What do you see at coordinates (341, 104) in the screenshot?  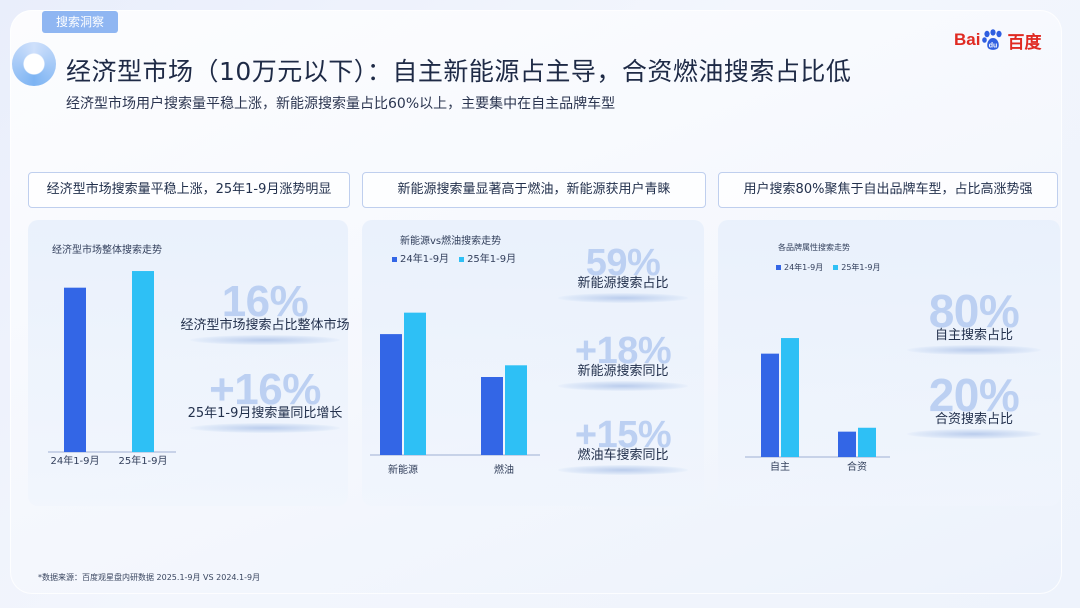 I see `page-subtitle: 经济型市场用户搜索量平稳上涨，新能源搜索量占比60%以上，主要集中在自主品牌车型` at bounding box center [341, 104].